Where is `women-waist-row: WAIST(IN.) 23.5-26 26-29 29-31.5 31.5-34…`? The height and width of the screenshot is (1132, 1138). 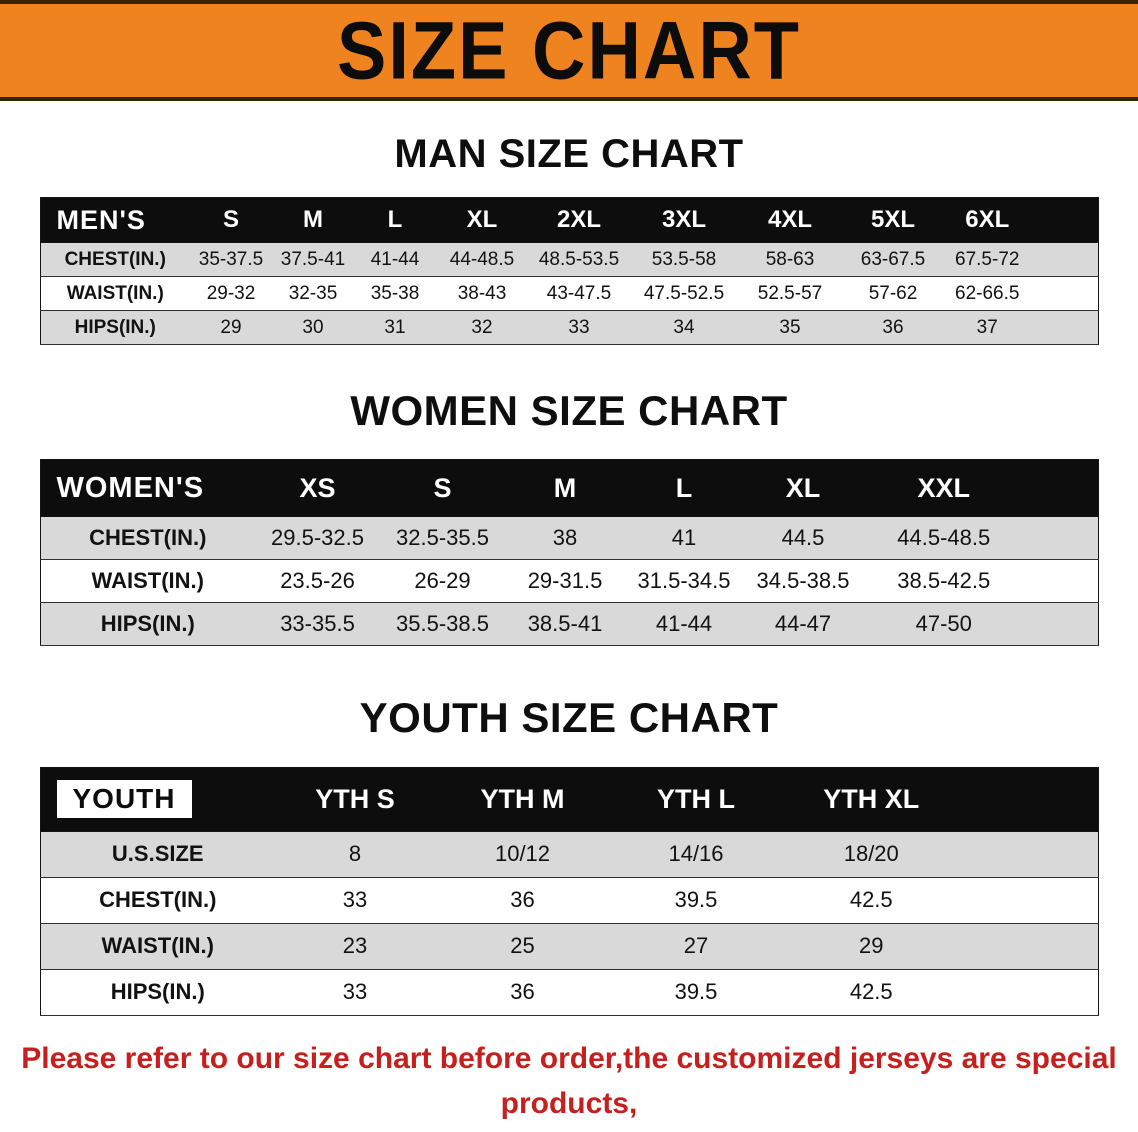 women-waist-row: WAIST(IN.) 23.5-26 26-29 29-31.5 31.5-34… is located at coordinates (569, 581).